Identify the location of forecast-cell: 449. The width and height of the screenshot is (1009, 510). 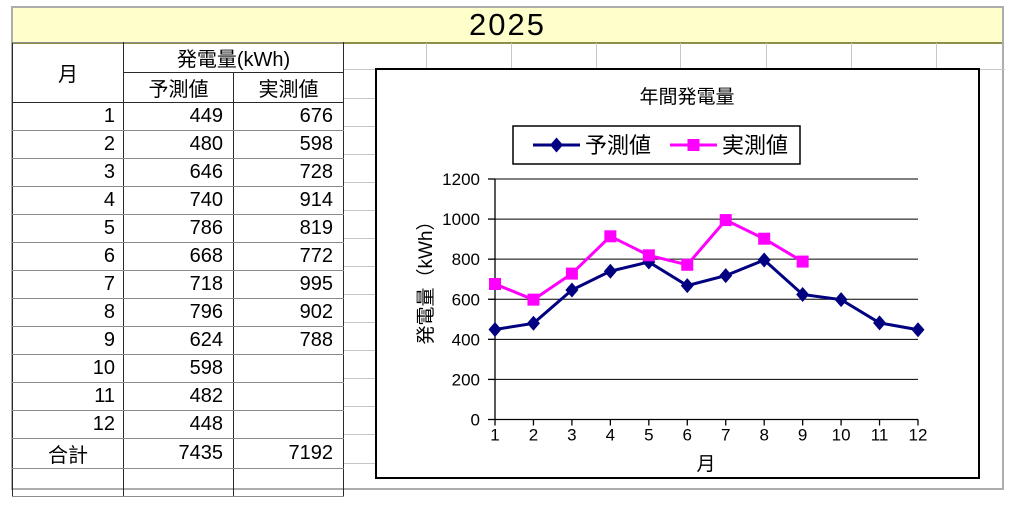
(178, 116).